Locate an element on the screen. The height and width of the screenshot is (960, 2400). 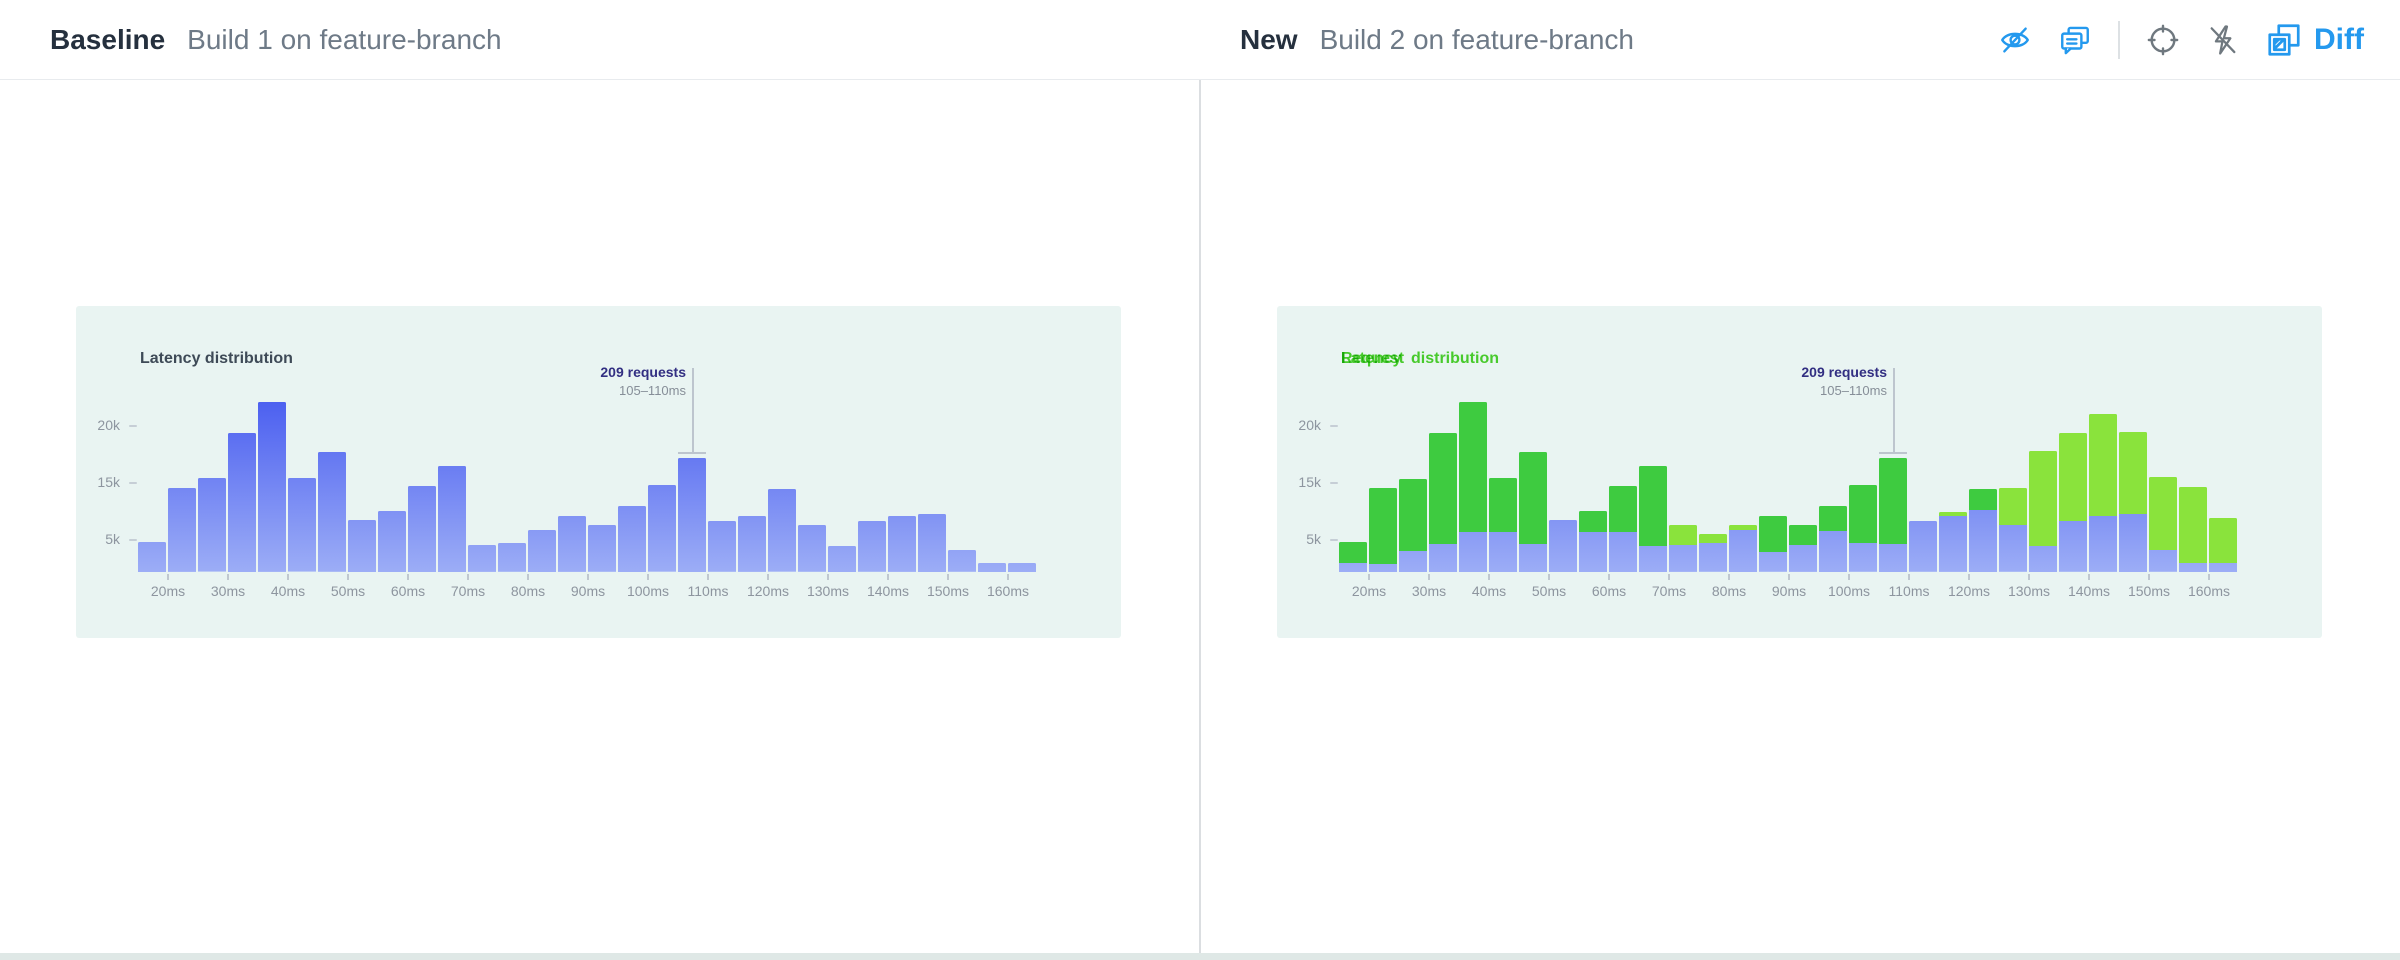
new-label: New is located at coordinates (1269, 39).